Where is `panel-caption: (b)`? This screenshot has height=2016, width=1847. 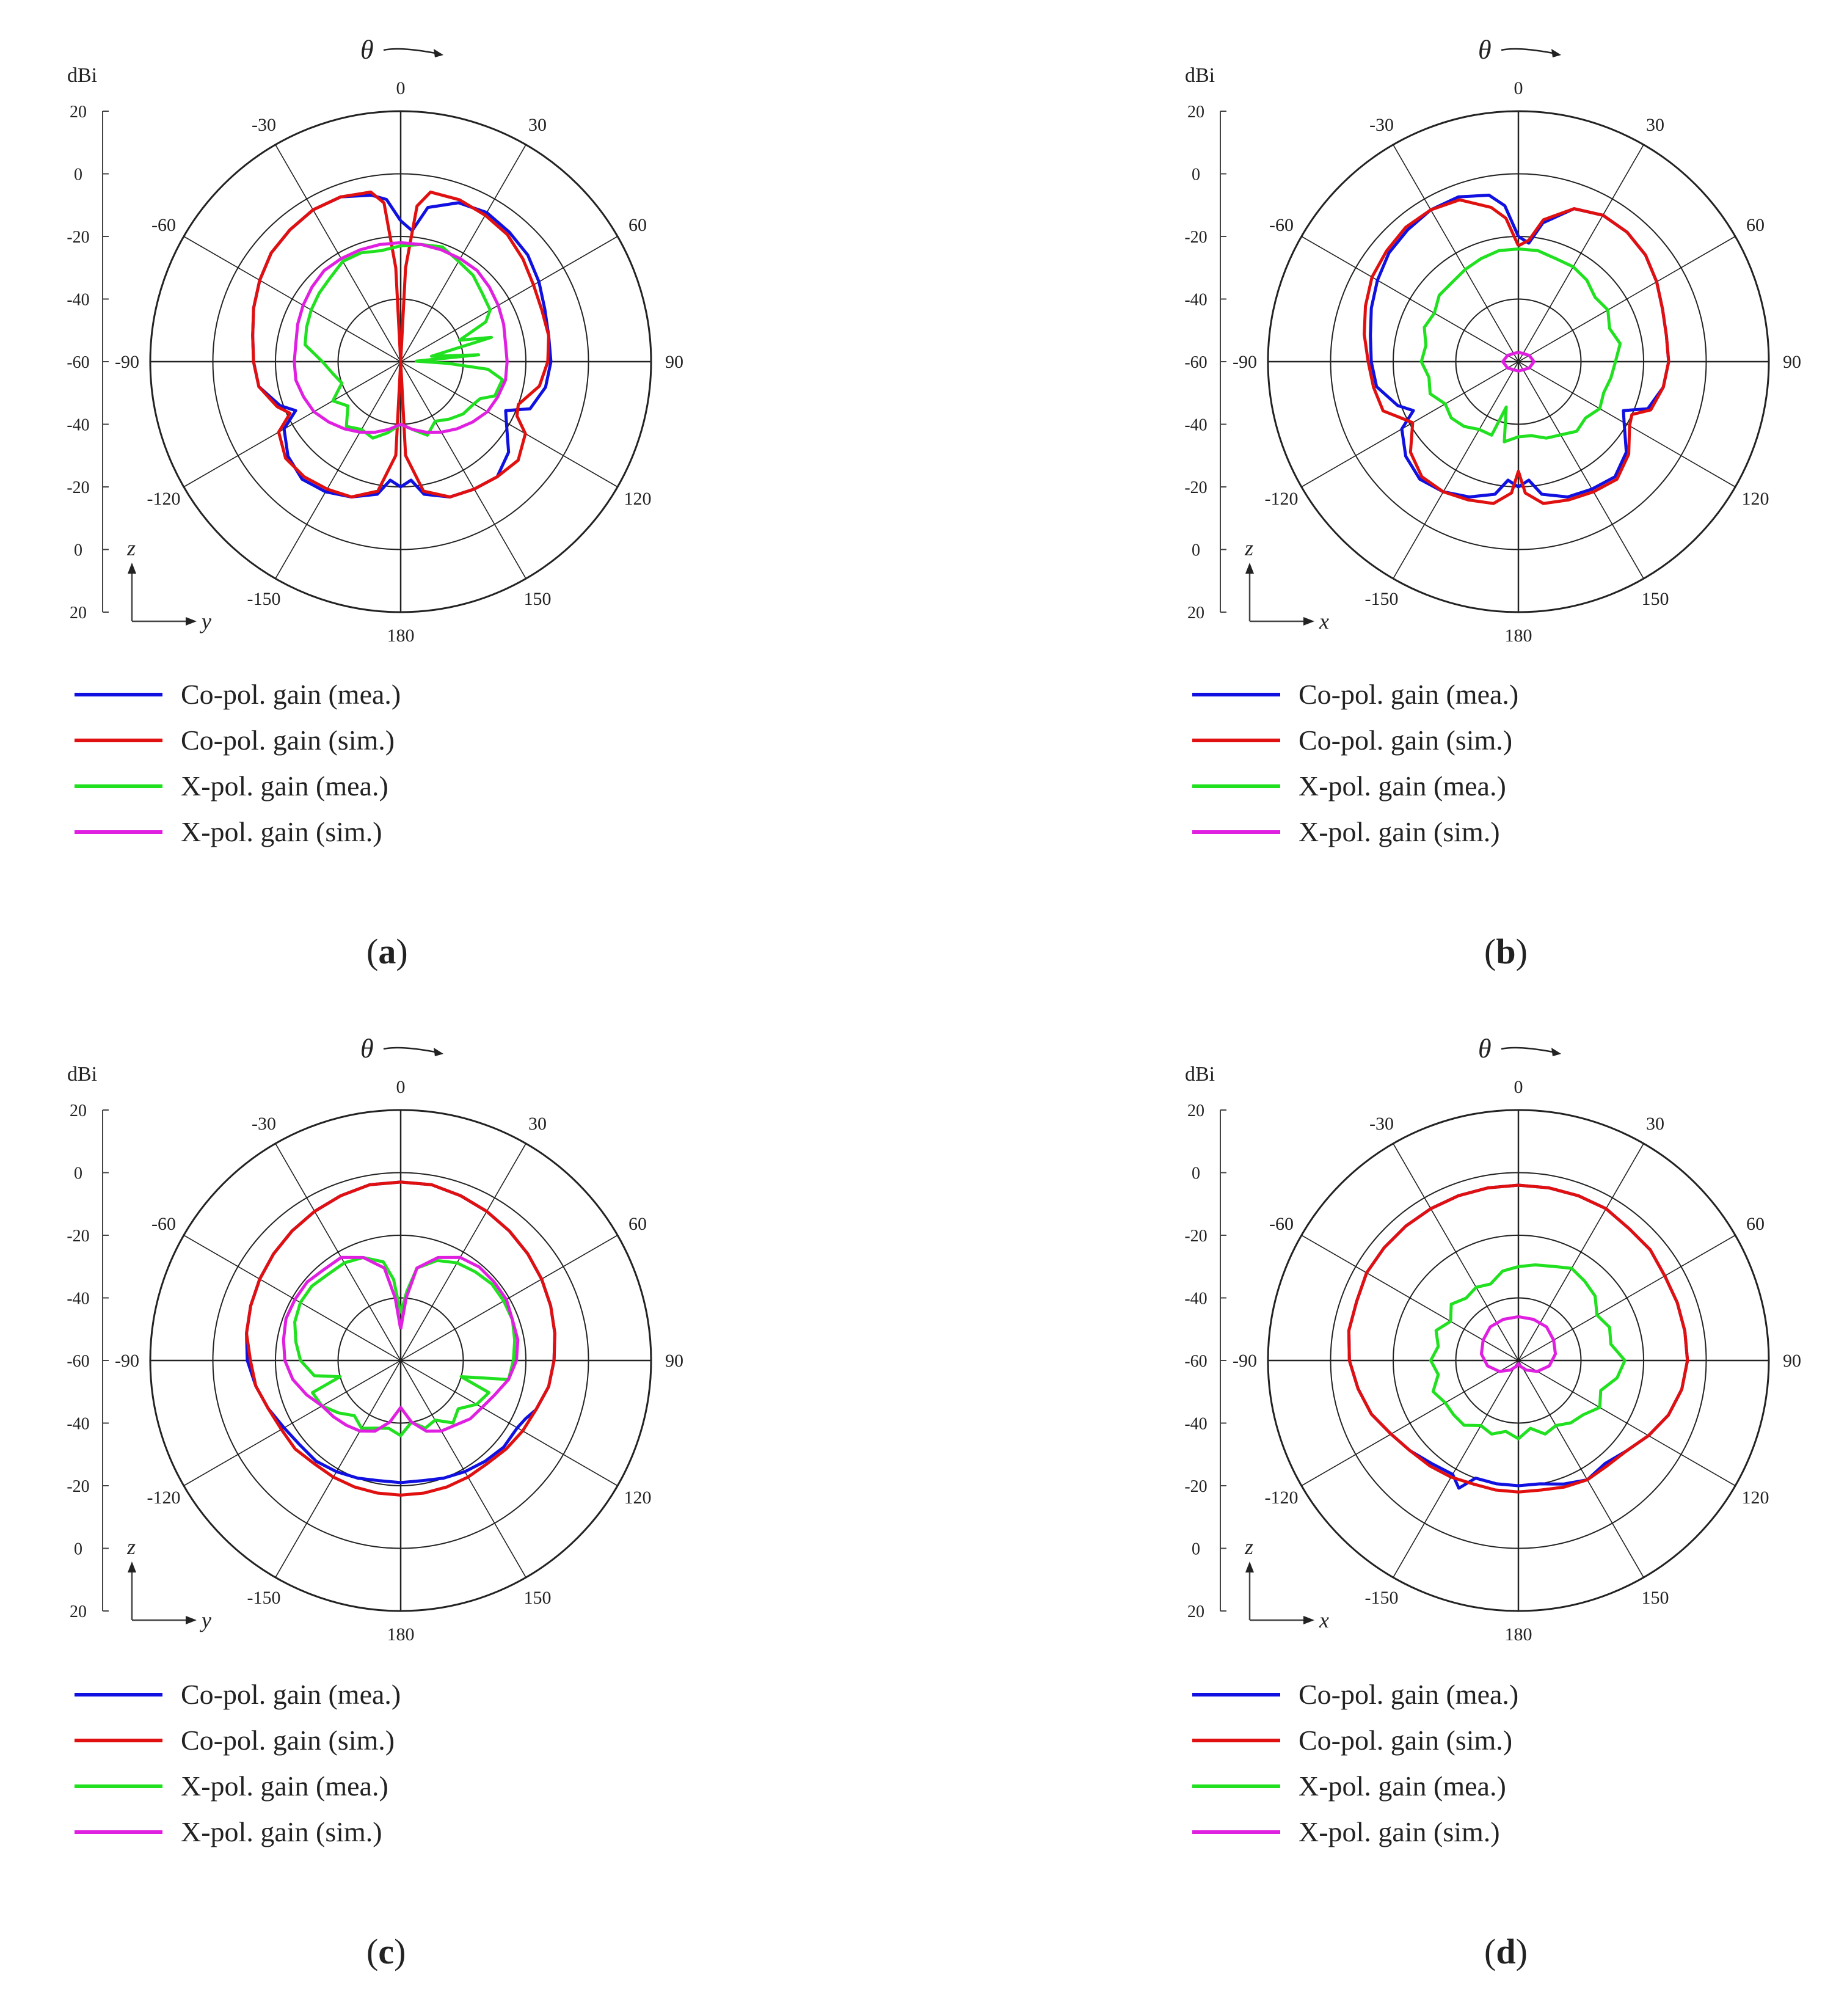 panel-caption: (b) is located at coordinates (1506, 952).